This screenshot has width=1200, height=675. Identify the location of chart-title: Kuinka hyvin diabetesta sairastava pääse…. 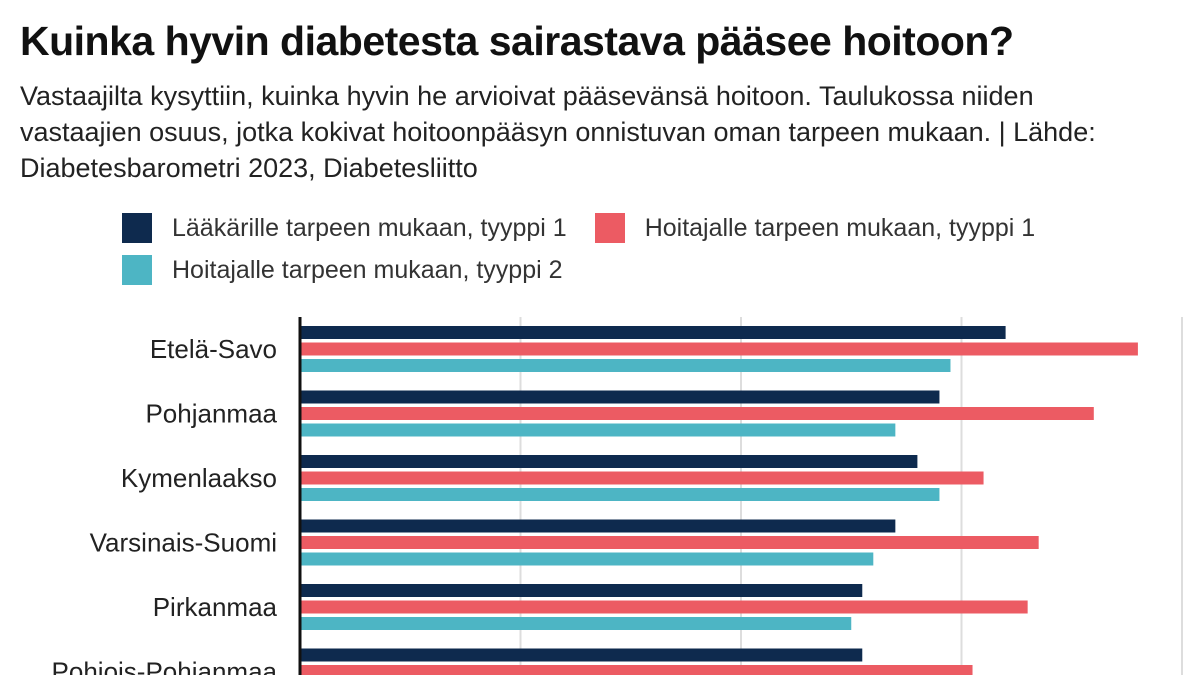
(517, 41).